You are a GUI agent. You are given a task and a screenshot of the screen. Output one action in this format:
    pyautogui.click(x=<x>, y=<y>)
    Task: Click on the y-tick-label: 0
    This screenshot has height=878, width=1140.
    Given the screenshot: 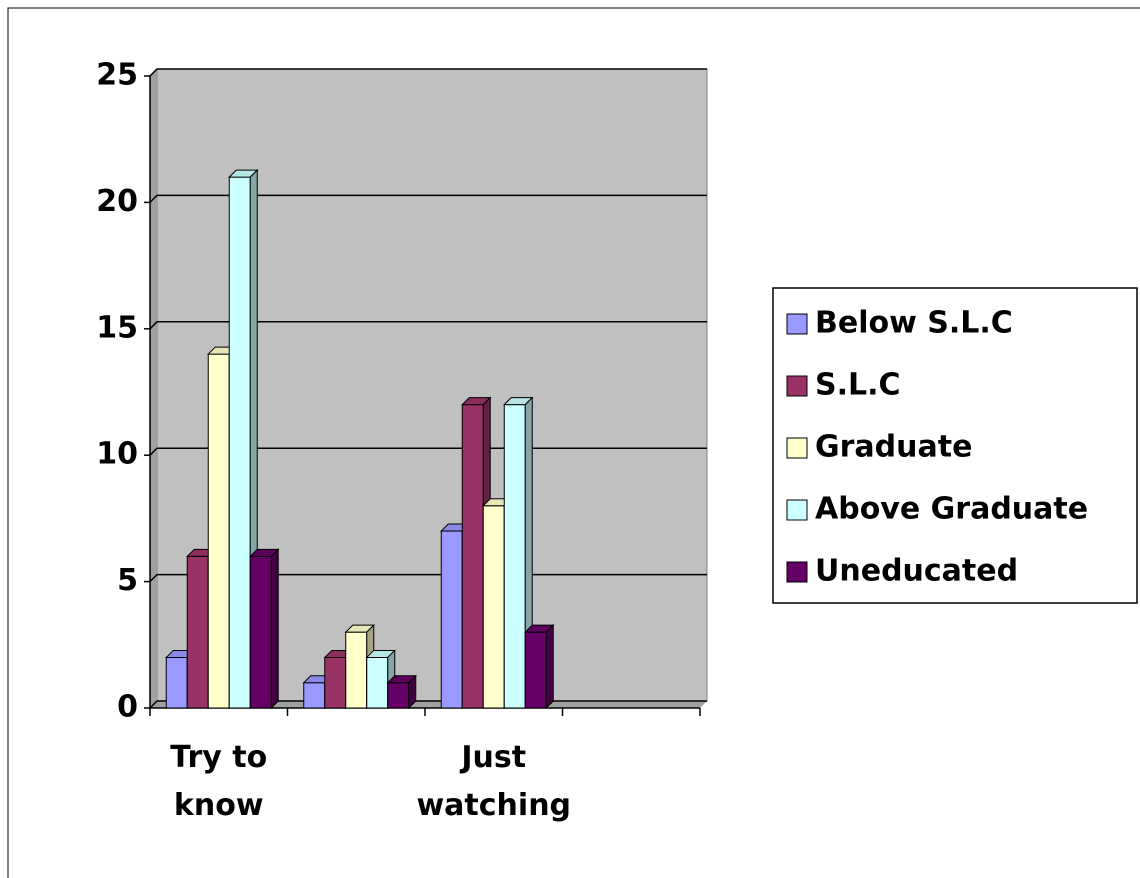 What is the action you would take?
    pyautogui.click(x=127, y=707)
    